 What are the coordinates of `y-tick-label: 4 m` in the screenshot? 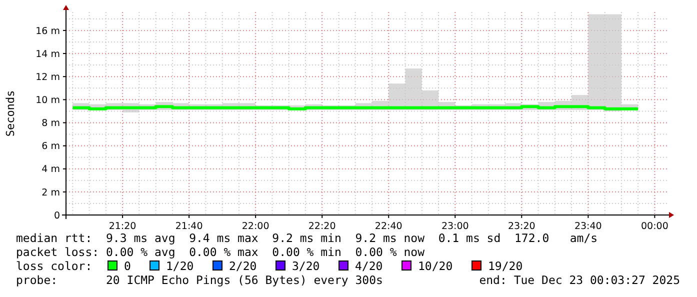 It's located at (51, 170).